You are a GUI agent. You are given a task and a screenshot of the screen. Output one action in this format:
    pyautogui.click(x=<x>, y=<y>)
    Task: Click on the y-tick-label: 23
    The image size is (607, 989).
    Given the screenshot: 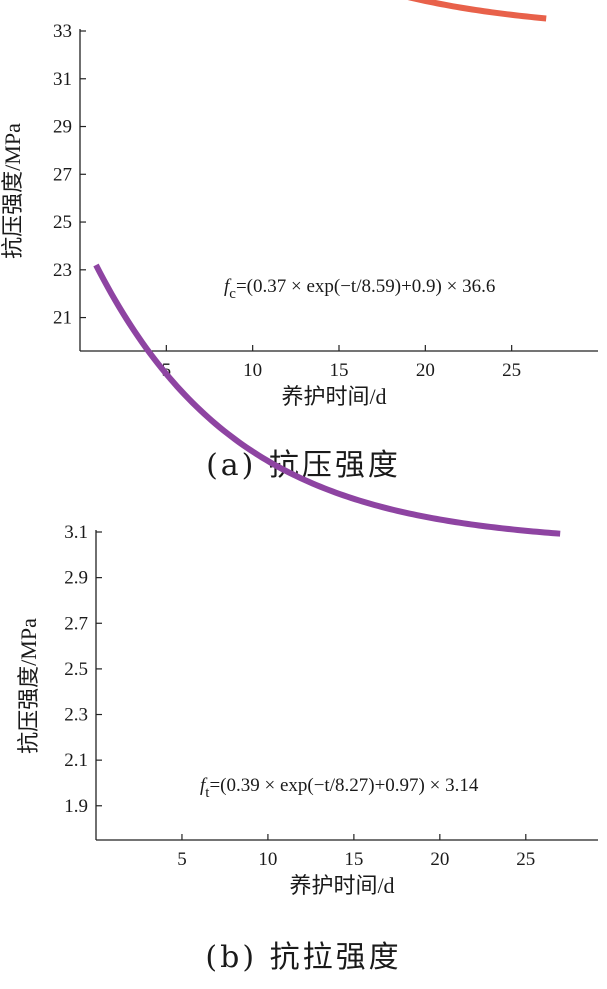 What is the action you would take?
    pyautogui.click(x=62, y=270)
    